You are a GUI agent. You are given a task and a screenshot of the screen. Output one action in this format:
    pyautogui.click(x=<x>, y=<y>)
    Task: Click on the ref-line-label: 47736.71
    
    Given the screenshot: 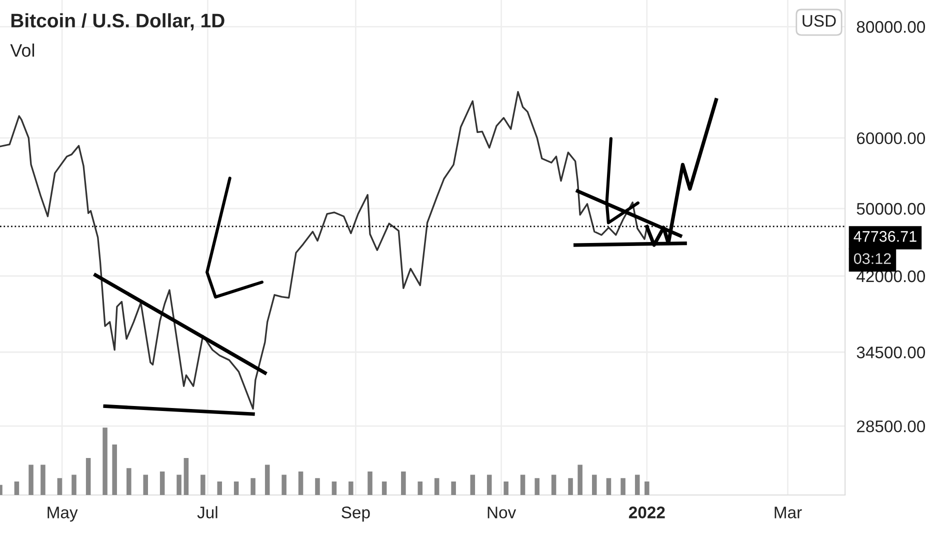 What is the action you would take?
    pyautogui.click(x=885, y=236)
    